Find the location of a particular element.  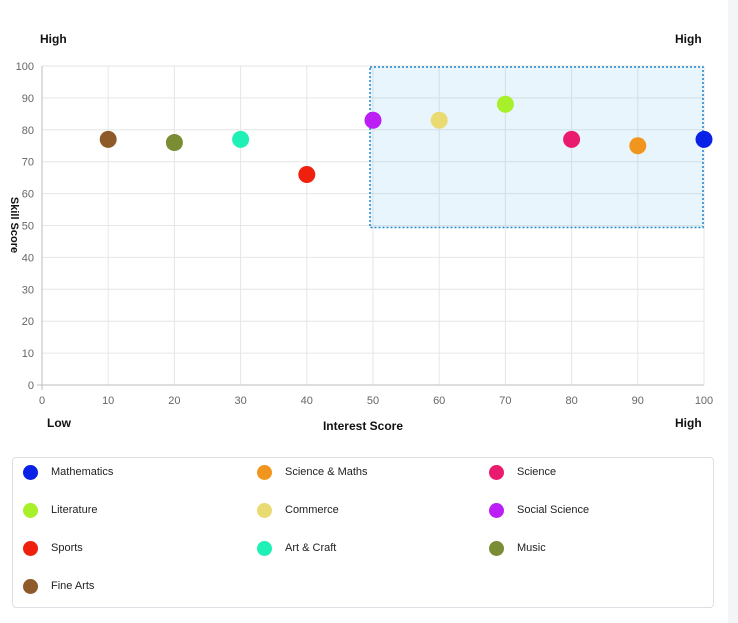

legend-item: Science is located at coordinates (522, 472).